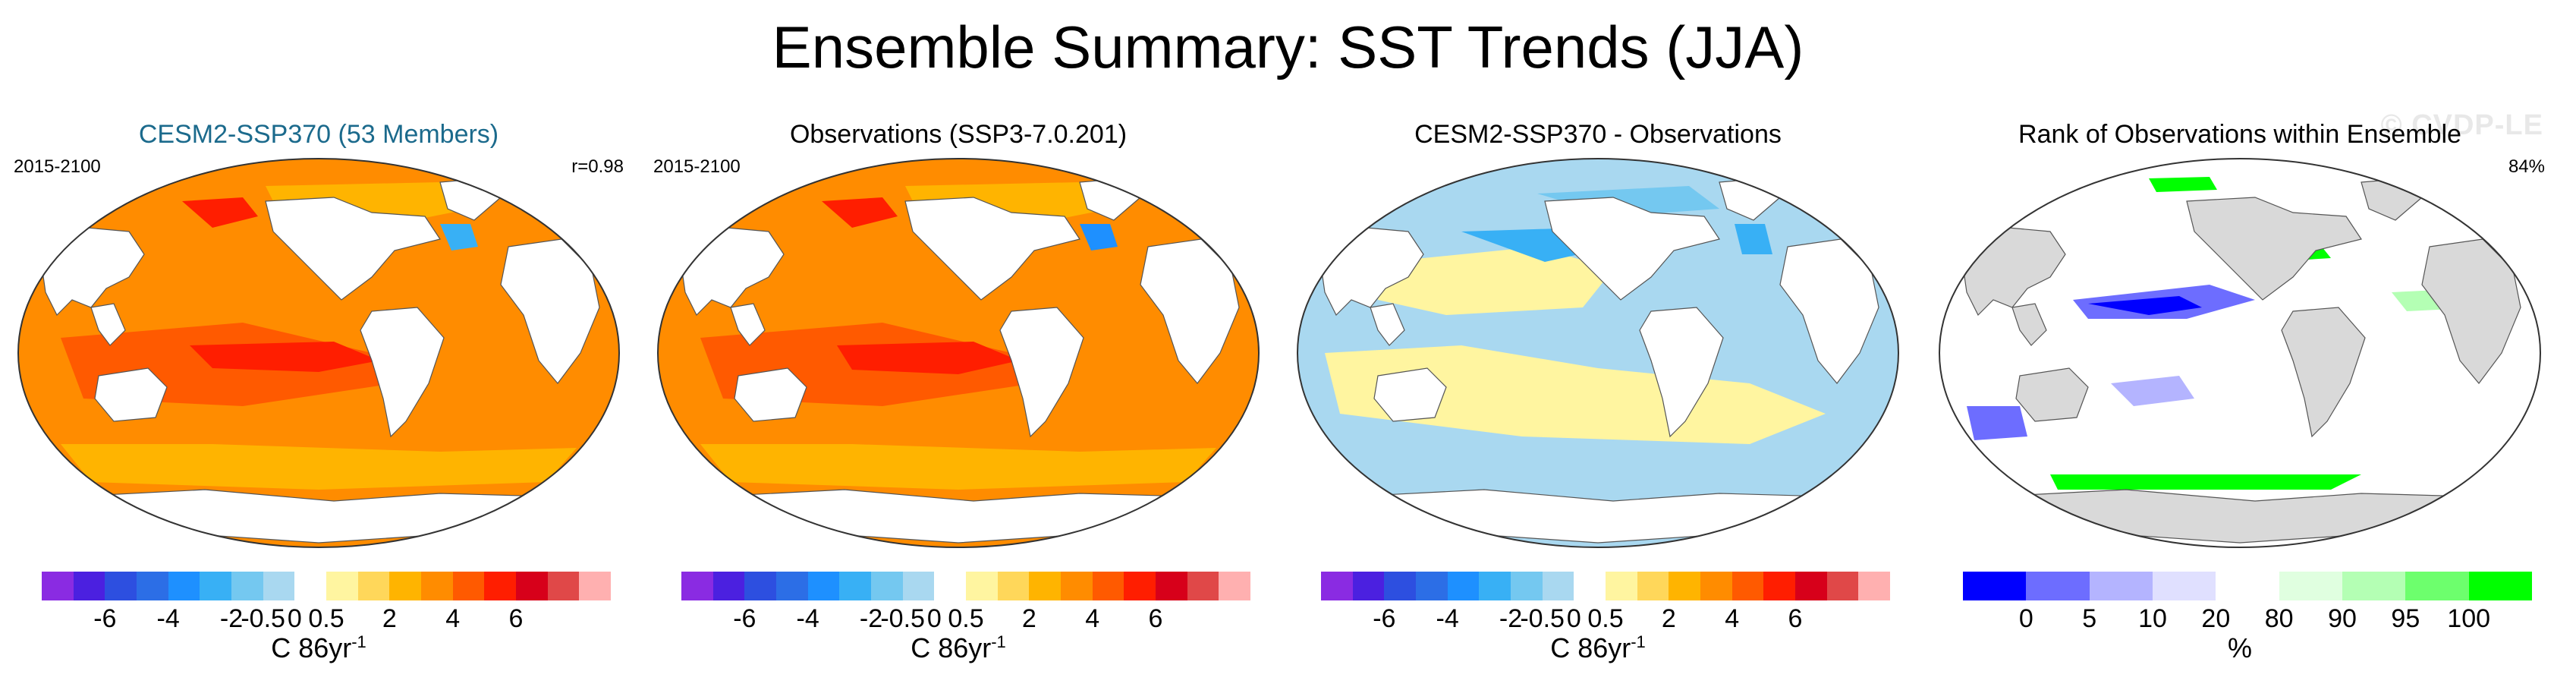 The width and height of the screenshot is (2576, 687). I want to click on period-label: 2015-2100, so click(57, 166).